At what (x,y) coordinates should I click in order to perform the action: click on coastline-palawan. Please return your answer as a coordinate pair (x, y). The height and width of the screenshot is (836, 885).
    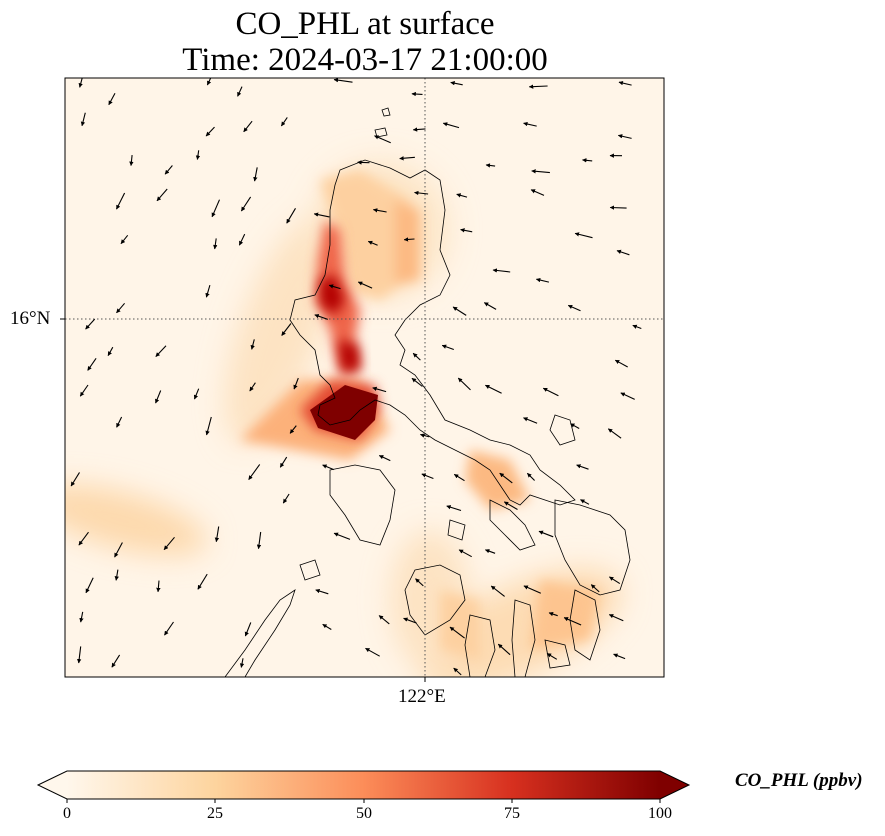
    Looking at the image, I should click on (260, 633).